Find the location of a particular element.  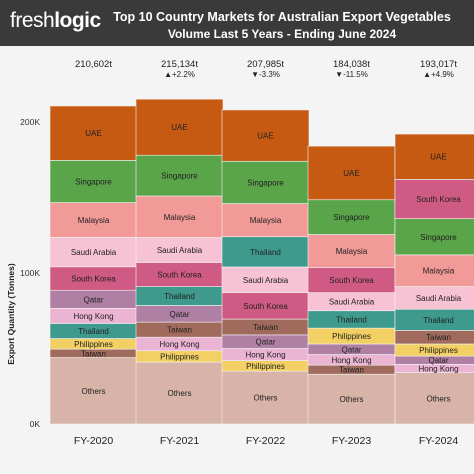

segment-label-thailand-fy-2020: Thailand is located at coordinates (93, 331).